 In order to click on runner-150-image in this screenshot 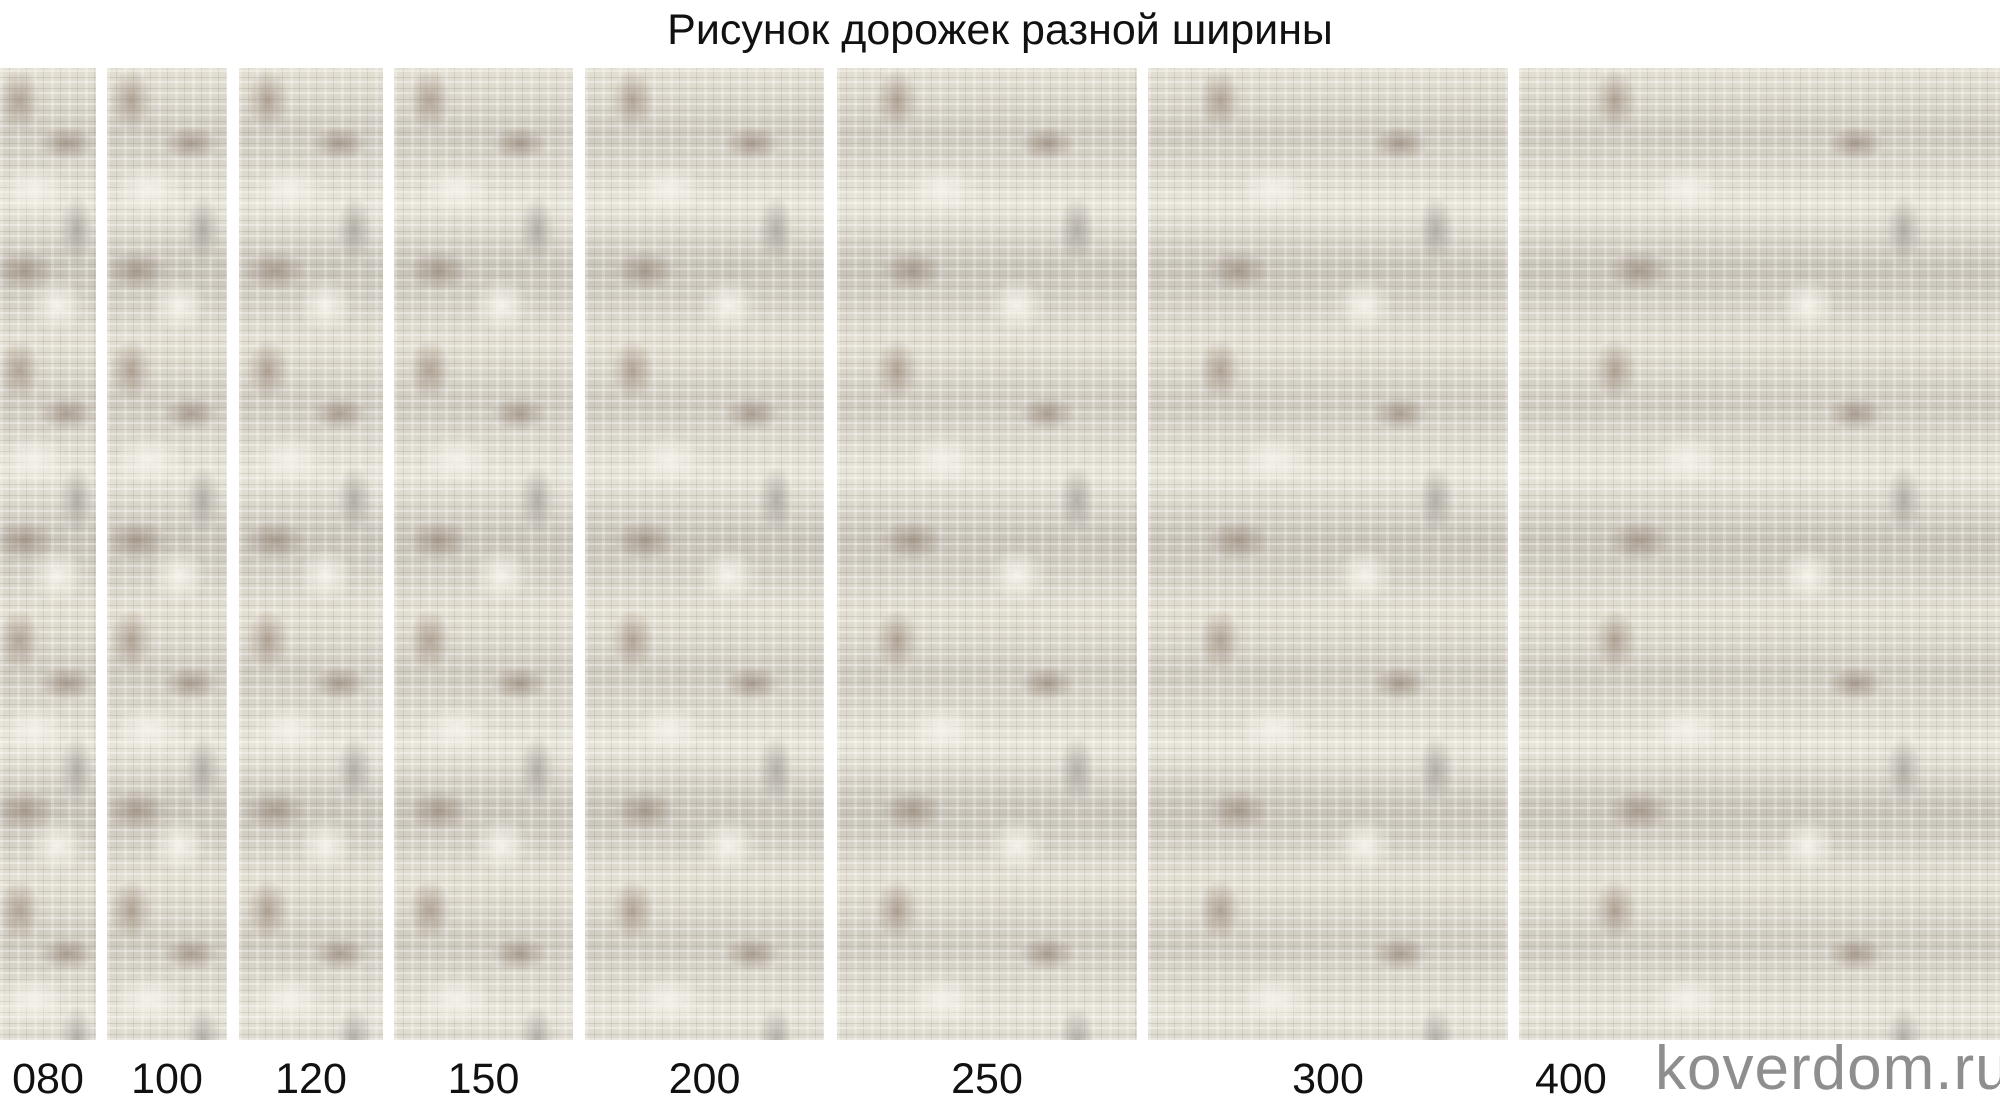, I will do `click(483, 554)`.